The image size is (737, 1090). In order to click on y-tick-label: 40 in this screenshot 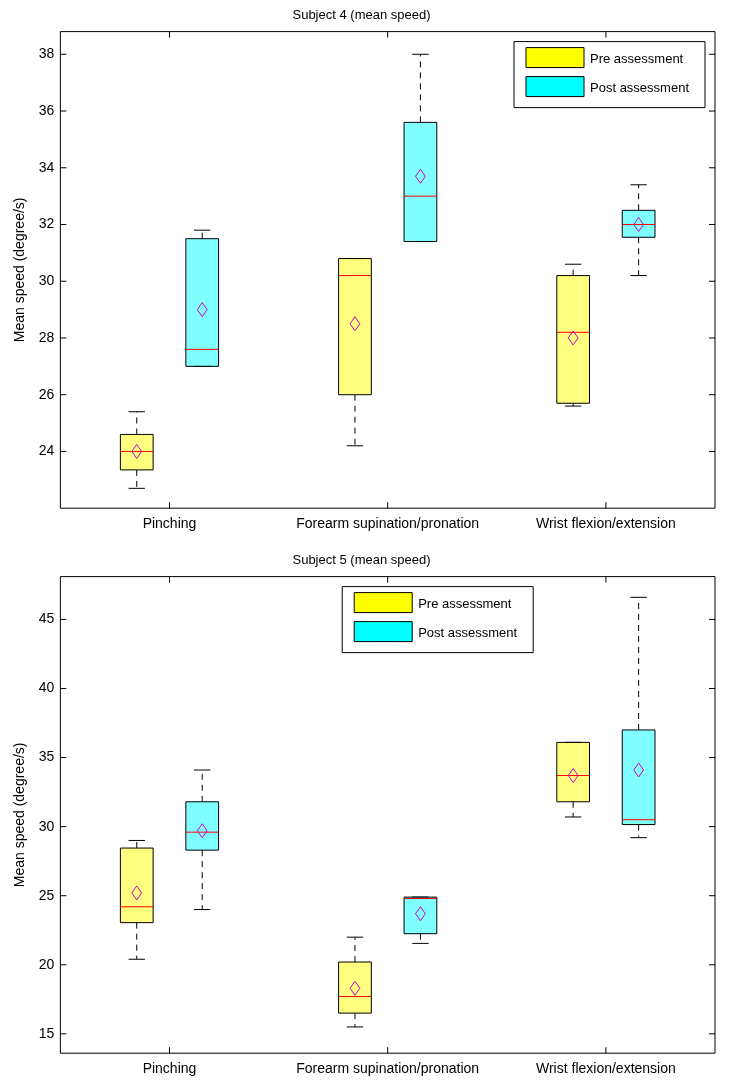, I will do `click(46, 687)`.